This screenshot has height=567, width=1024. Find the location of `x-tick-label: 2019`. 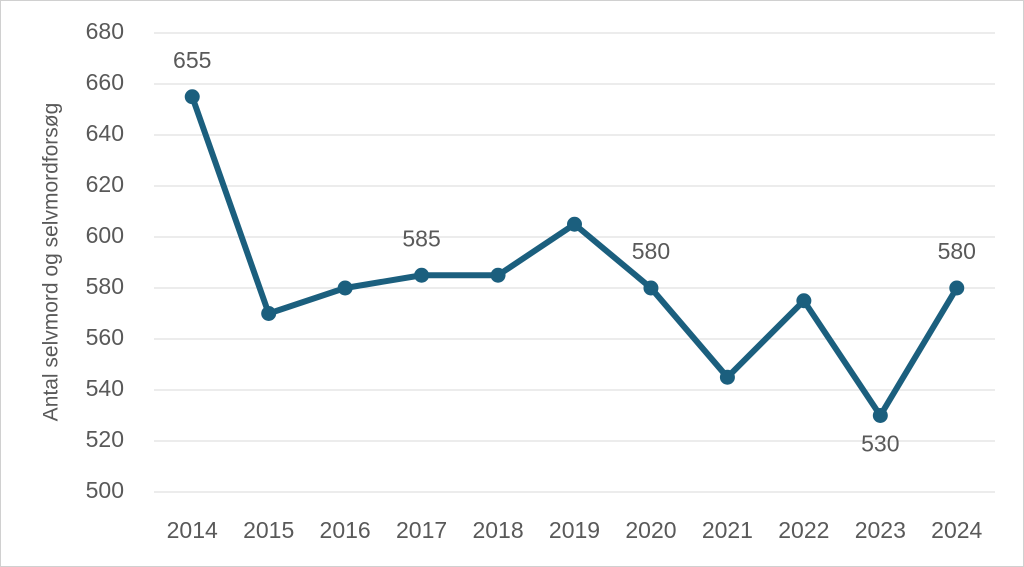

x-tick-label: 2019 is located at coordinates (574, 530).